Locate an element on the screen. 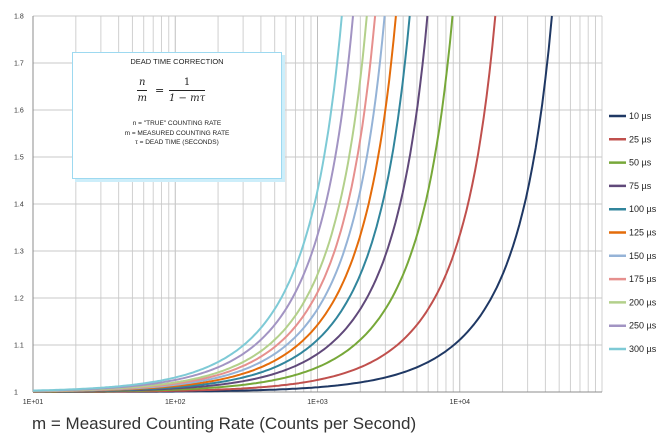 The height and width of the screenshot is (441, 661). formula-rhs-denominator: 1 − mτ is located at coordinates (187, 98).